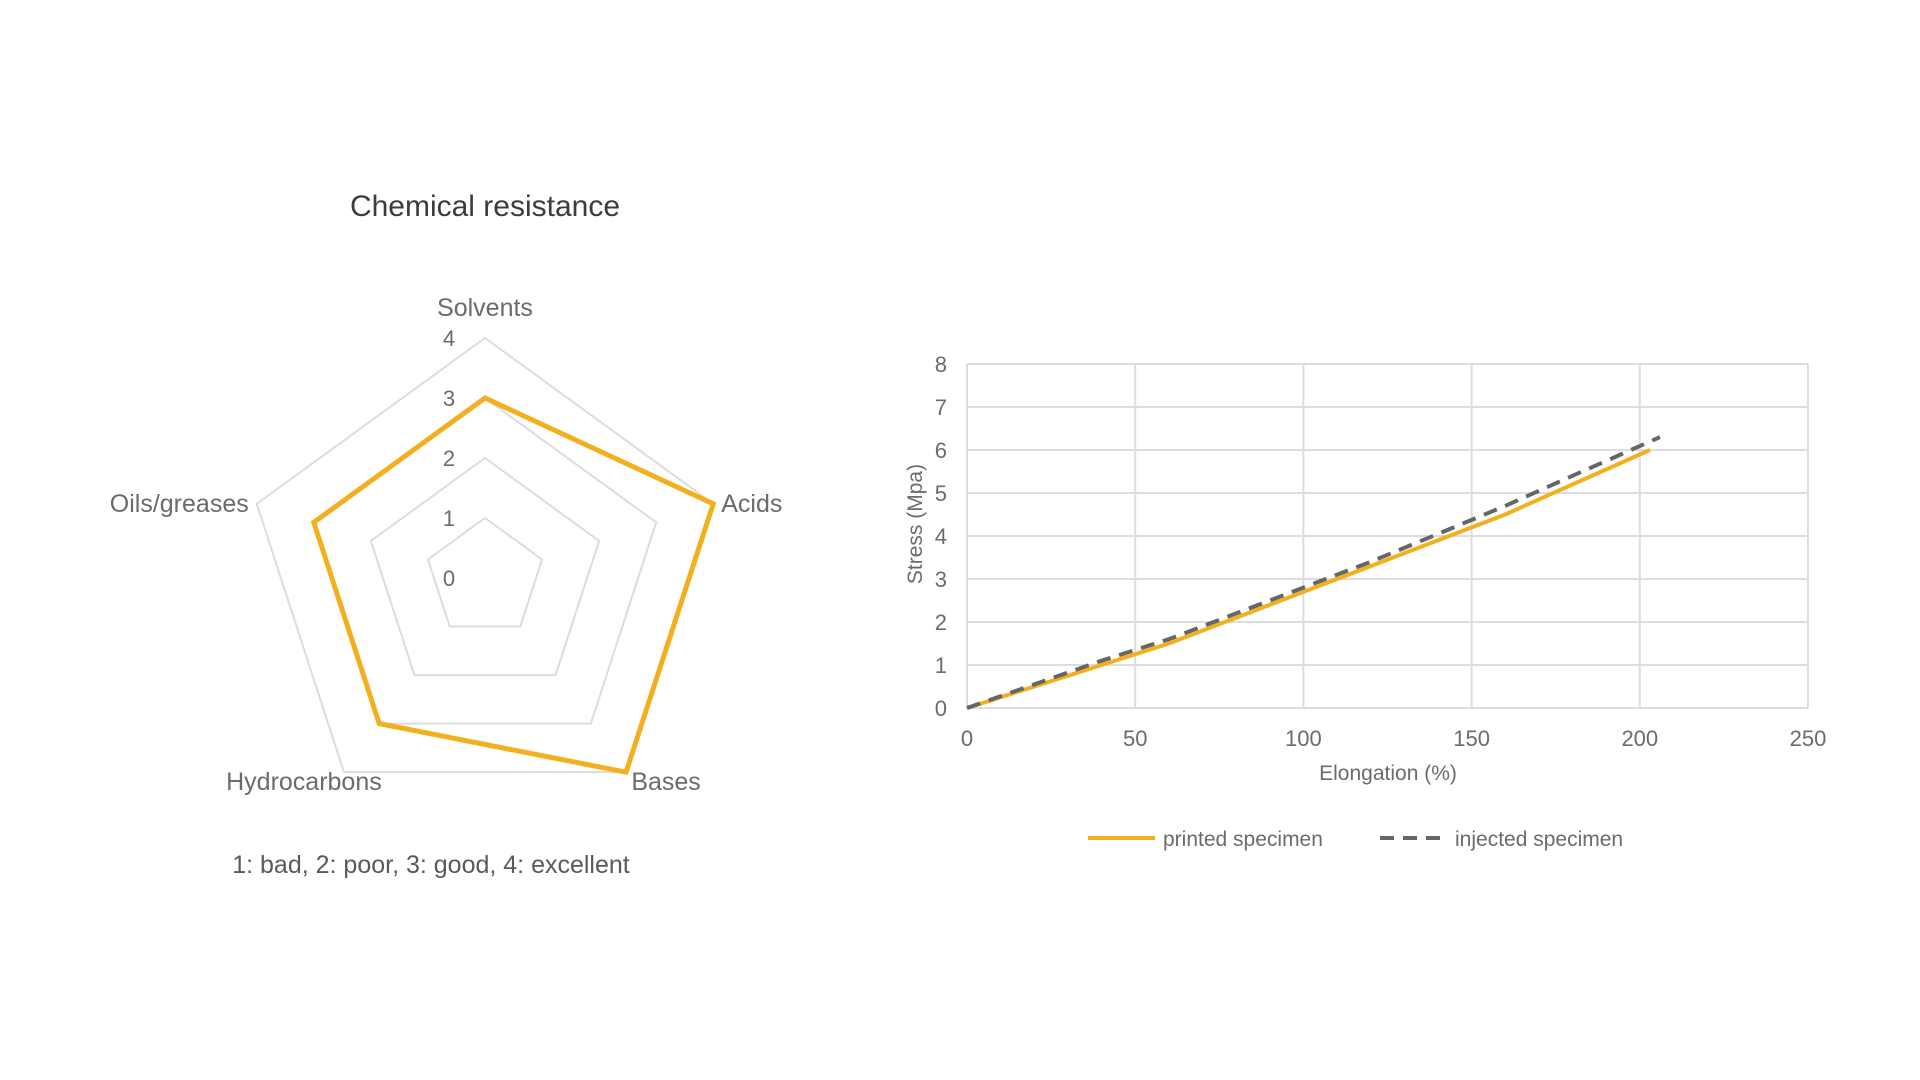 Image resolution: width=1920 pixels, height=1080 pixels. What do you see at coordinates (1639, 738) in the screenshot?
I see `x-tick-label: 200` at bounding box center [1639, 738].